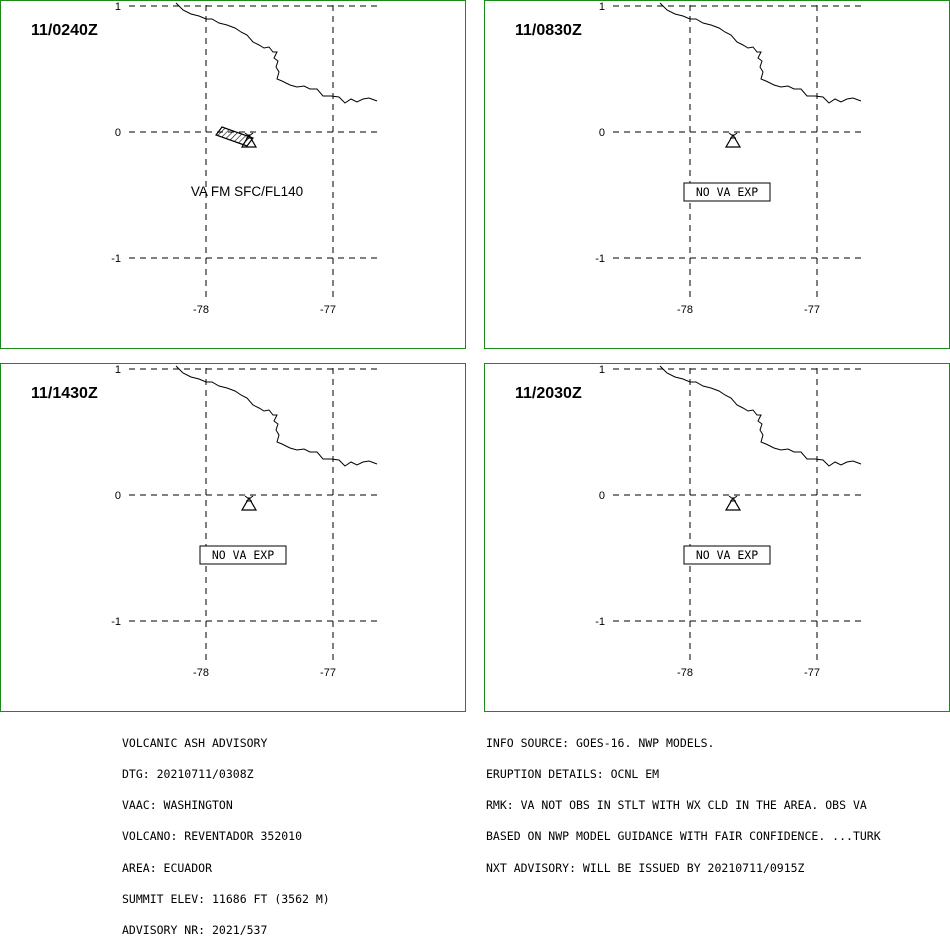  What do you see at coordinates (195, 930) in the screenshot?
I see `advisory-line: ADVISORY NR: 2021/537` at bounding box center [195, 930].